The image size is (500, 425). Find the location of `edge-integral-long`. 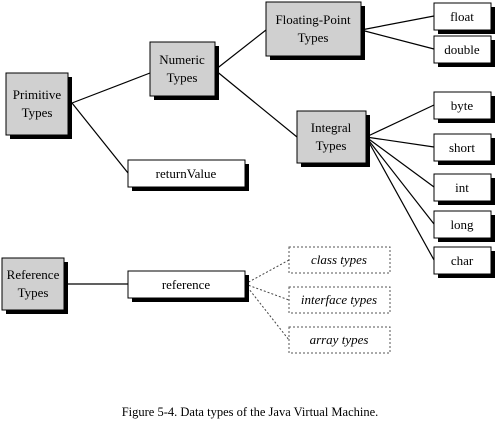

edge-integral-long is located at coordinates (400, 180).